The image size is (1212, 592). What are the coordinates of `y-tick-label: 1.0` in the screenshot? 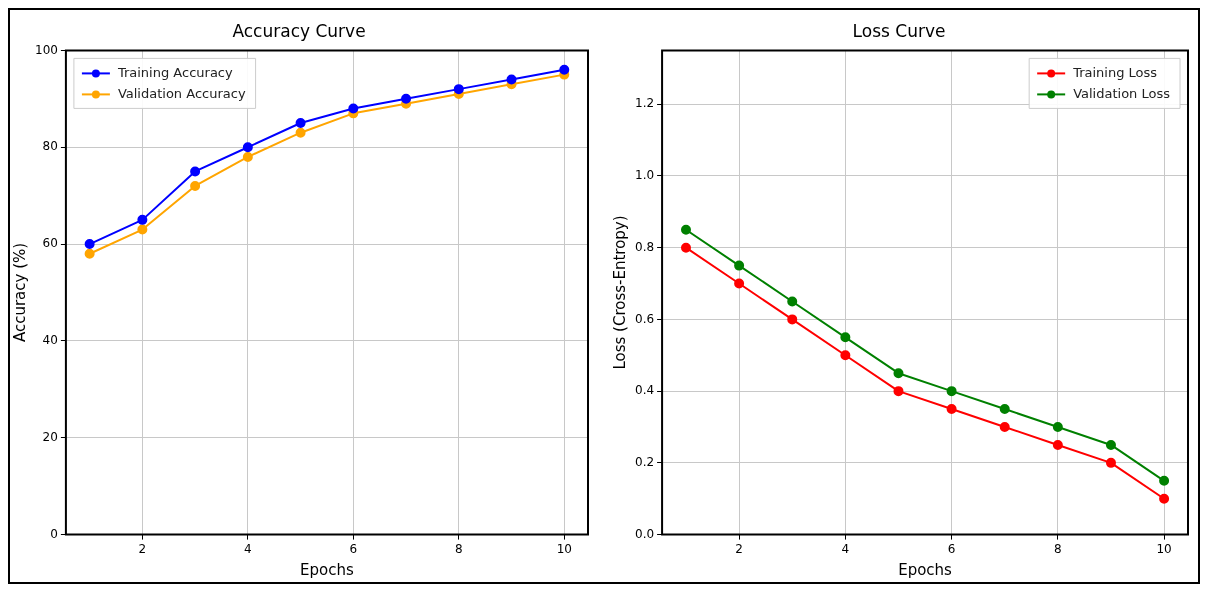 It's located at (644, 175).